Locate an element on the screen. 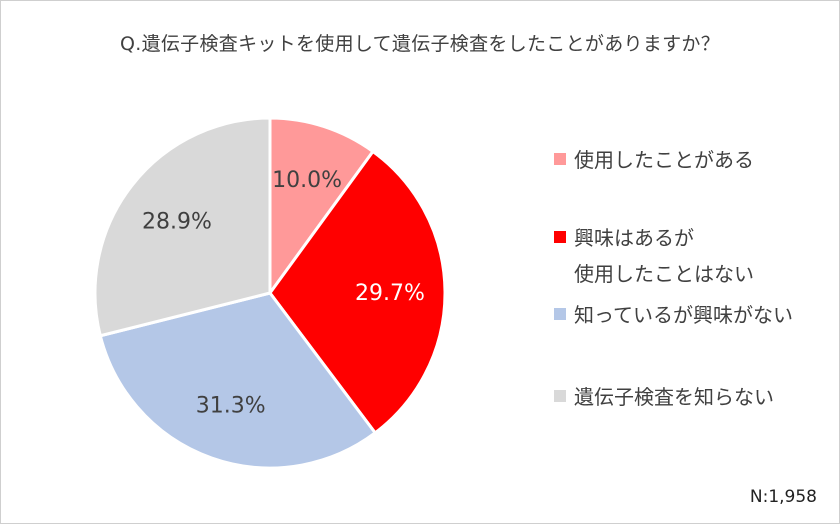 This screenshot has height=524, width=840. pie-slice-aware is located at coordinates (238, 380).